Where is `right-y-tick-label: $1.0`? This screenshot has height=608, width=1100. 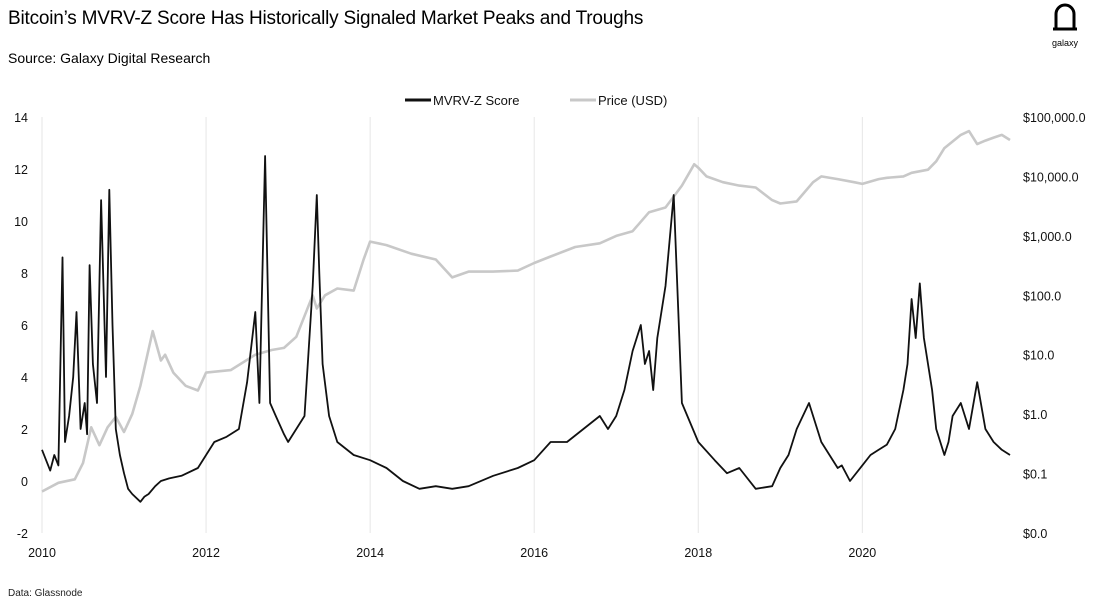 right-y-tick-label: $1.0 is located at coordinates (1035, 415).